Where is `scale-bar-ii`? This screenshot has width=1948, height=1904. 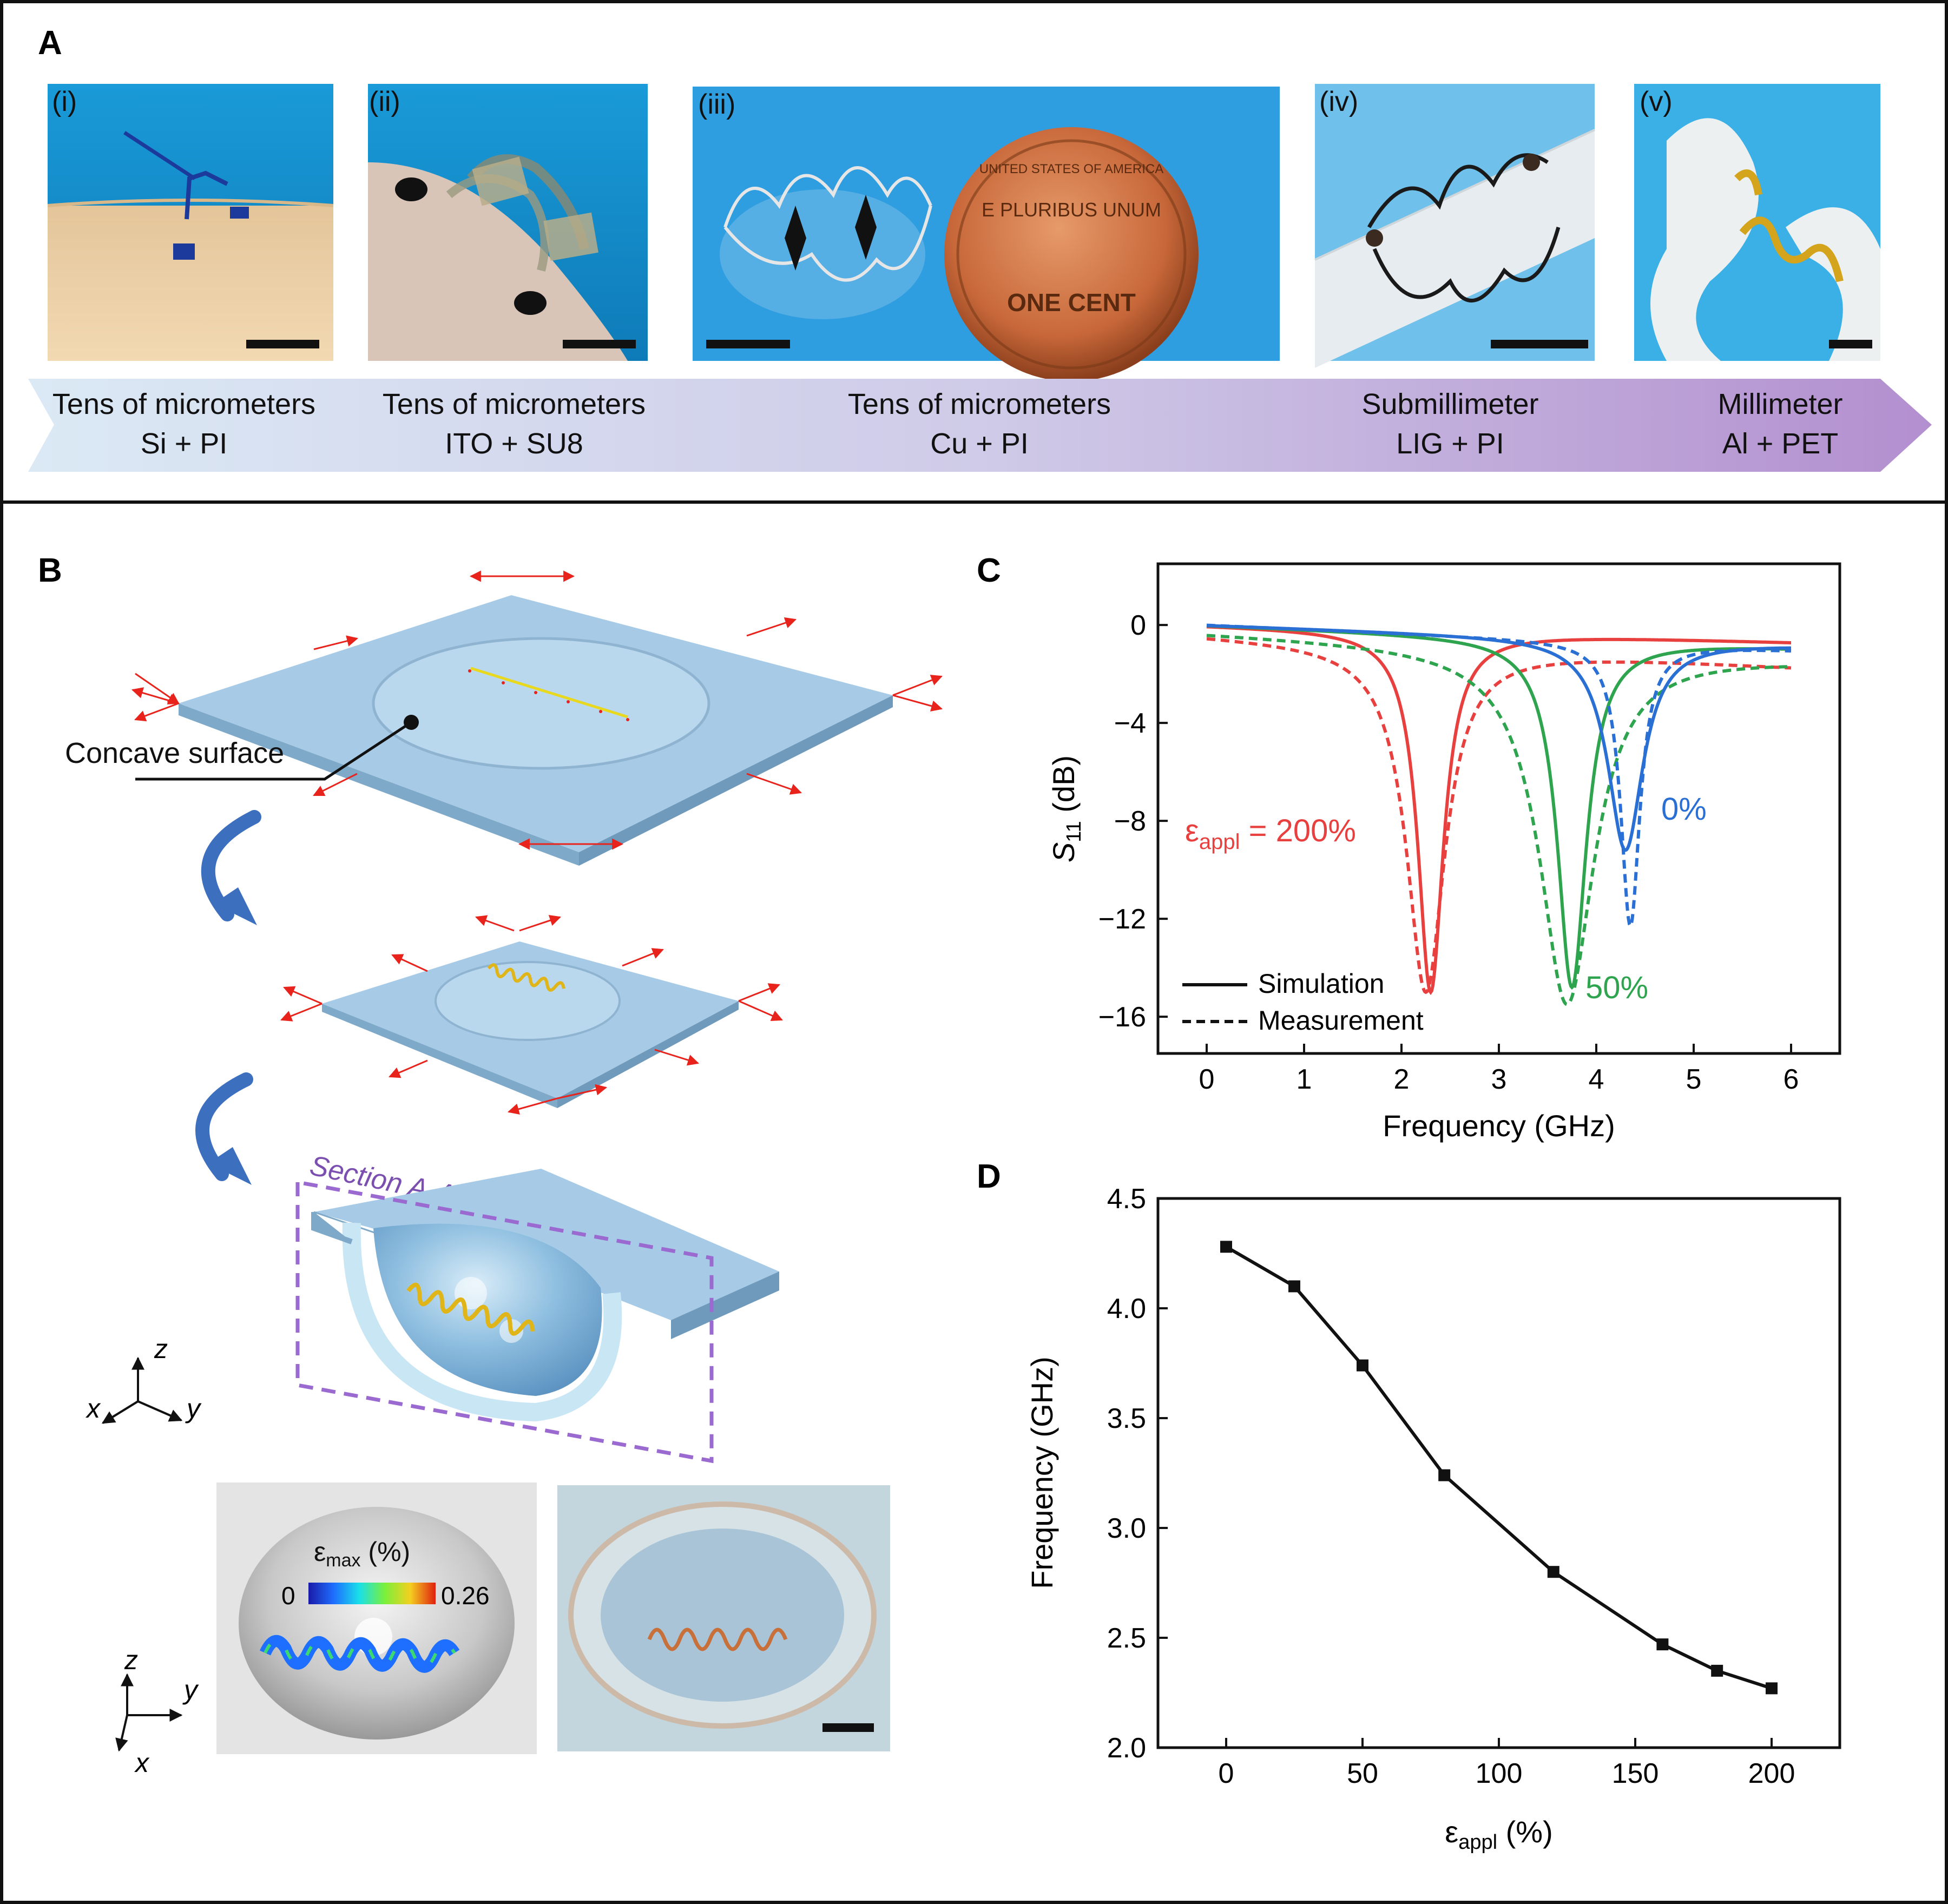 scale-bar-ii is located at coordinates (599, 344).